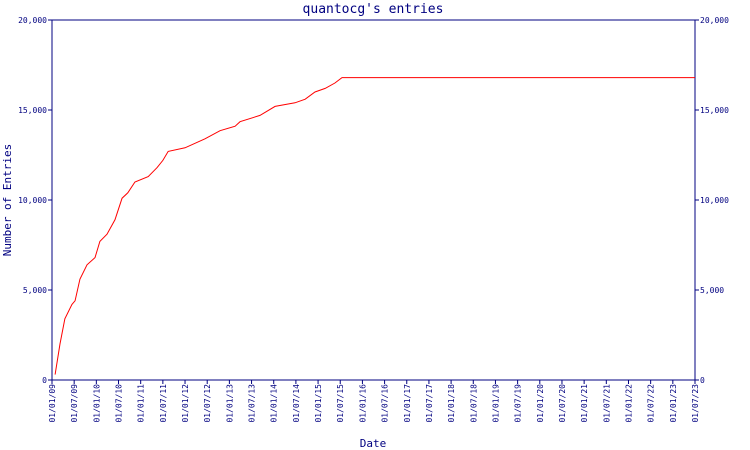  What do you see at coordinates (714, 110) in the screenshot?
I see `y2-tick-label: 15,000` at bounding box center [714, 110].